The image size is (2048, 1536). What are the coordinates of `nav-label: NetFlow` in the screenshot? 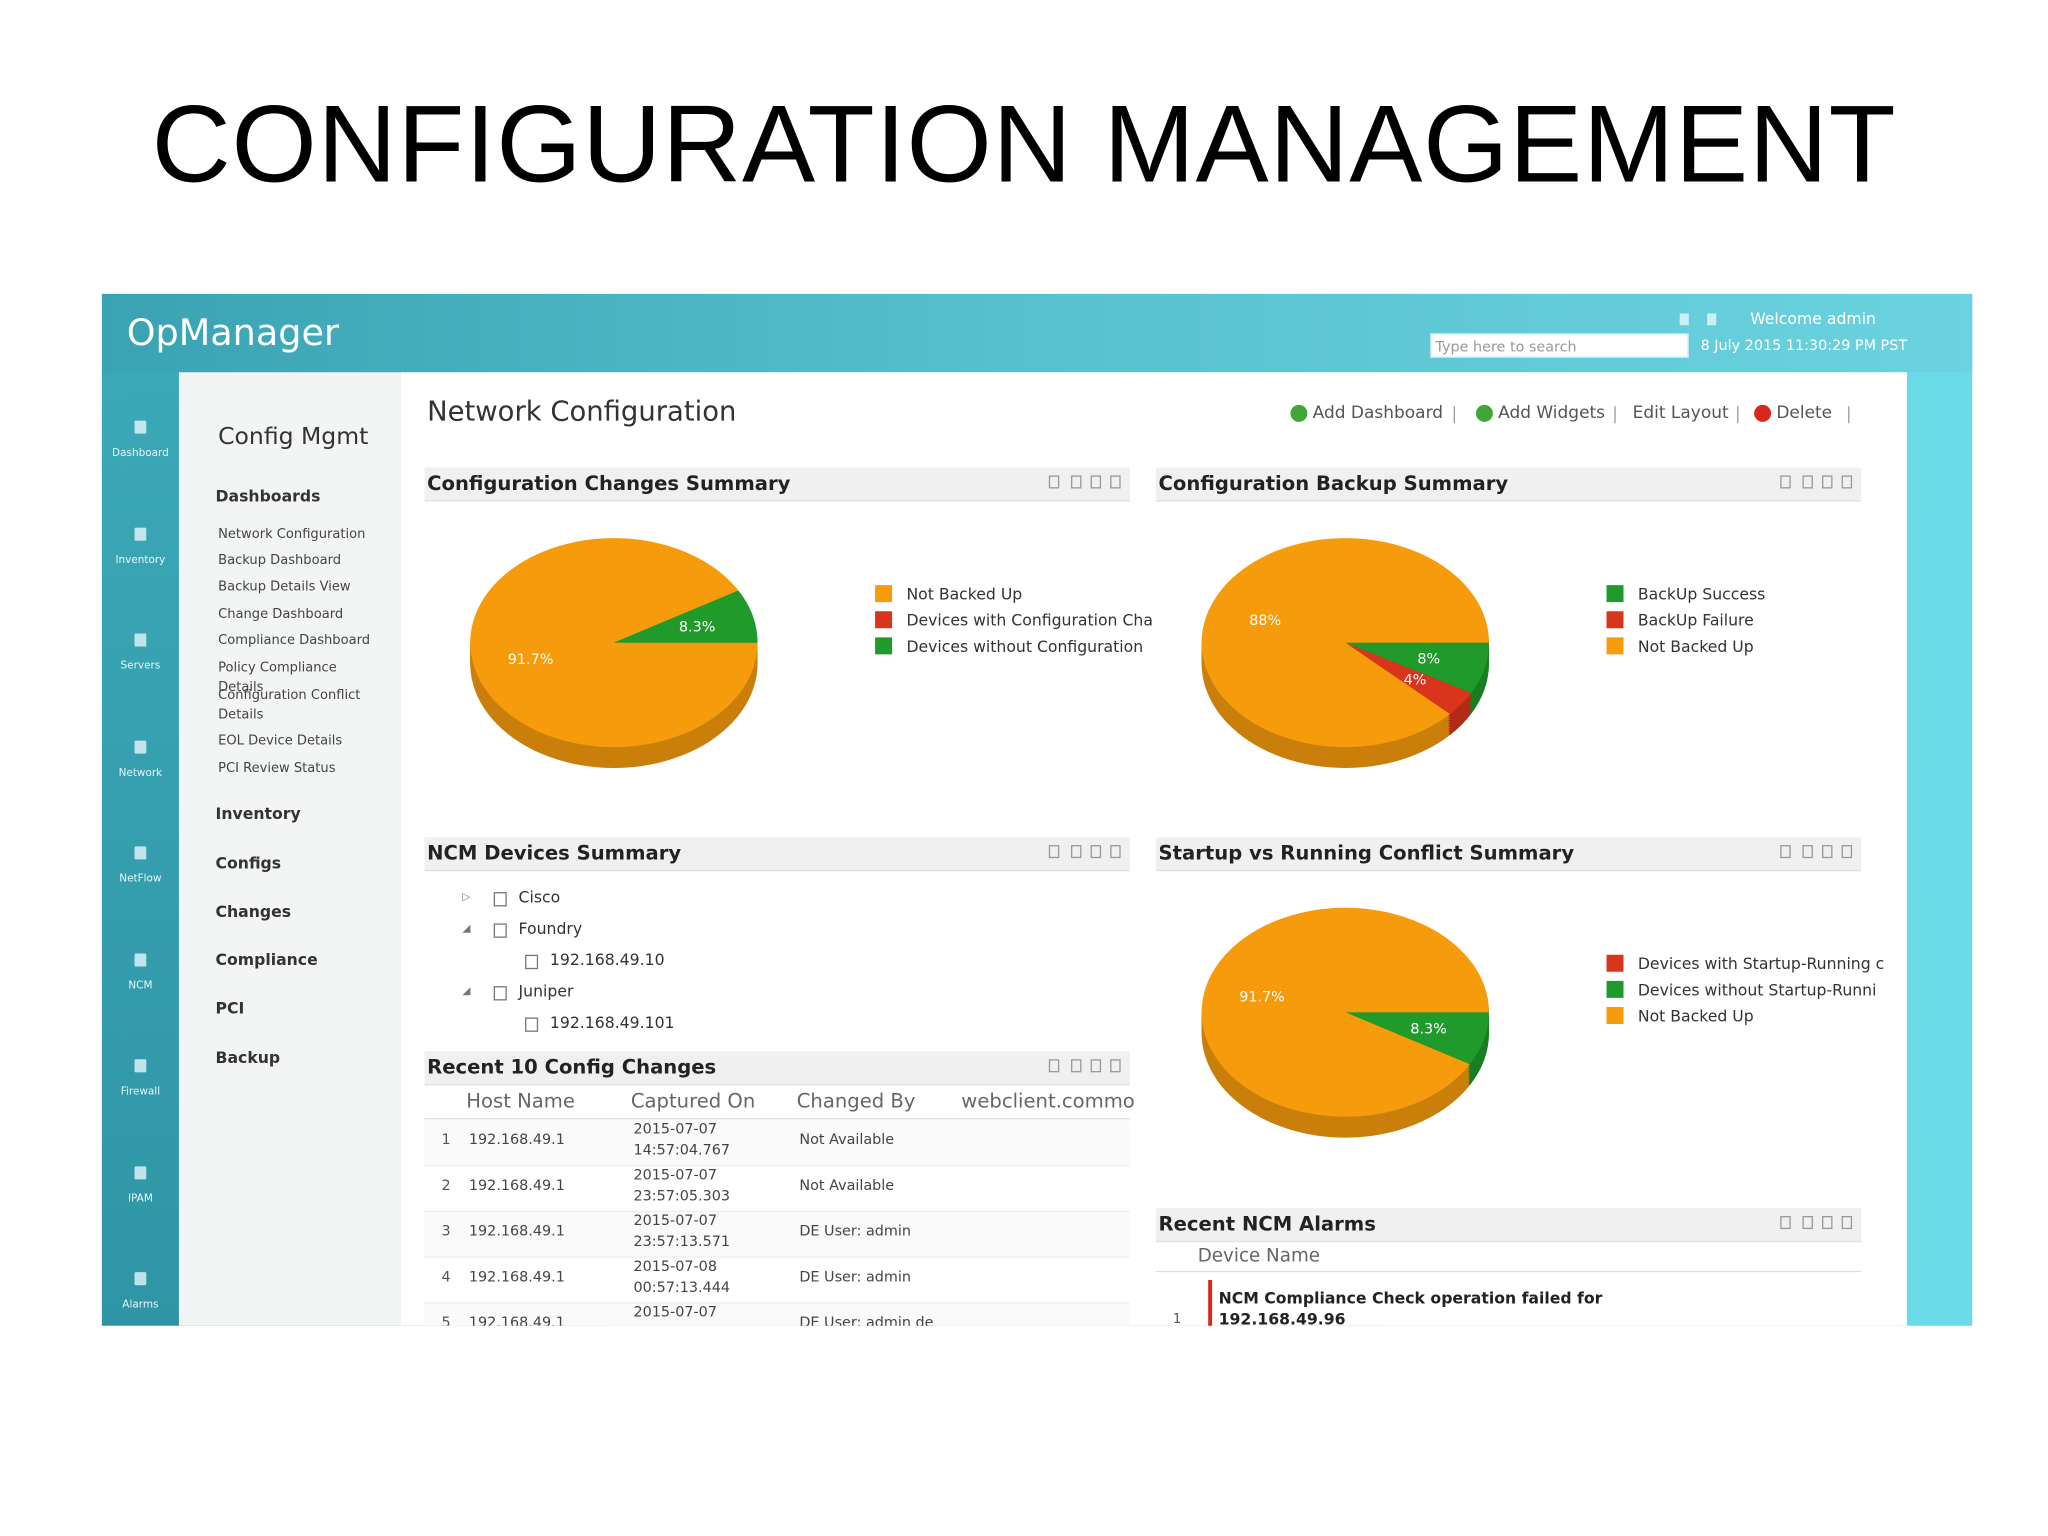 It's located at (140, 878).